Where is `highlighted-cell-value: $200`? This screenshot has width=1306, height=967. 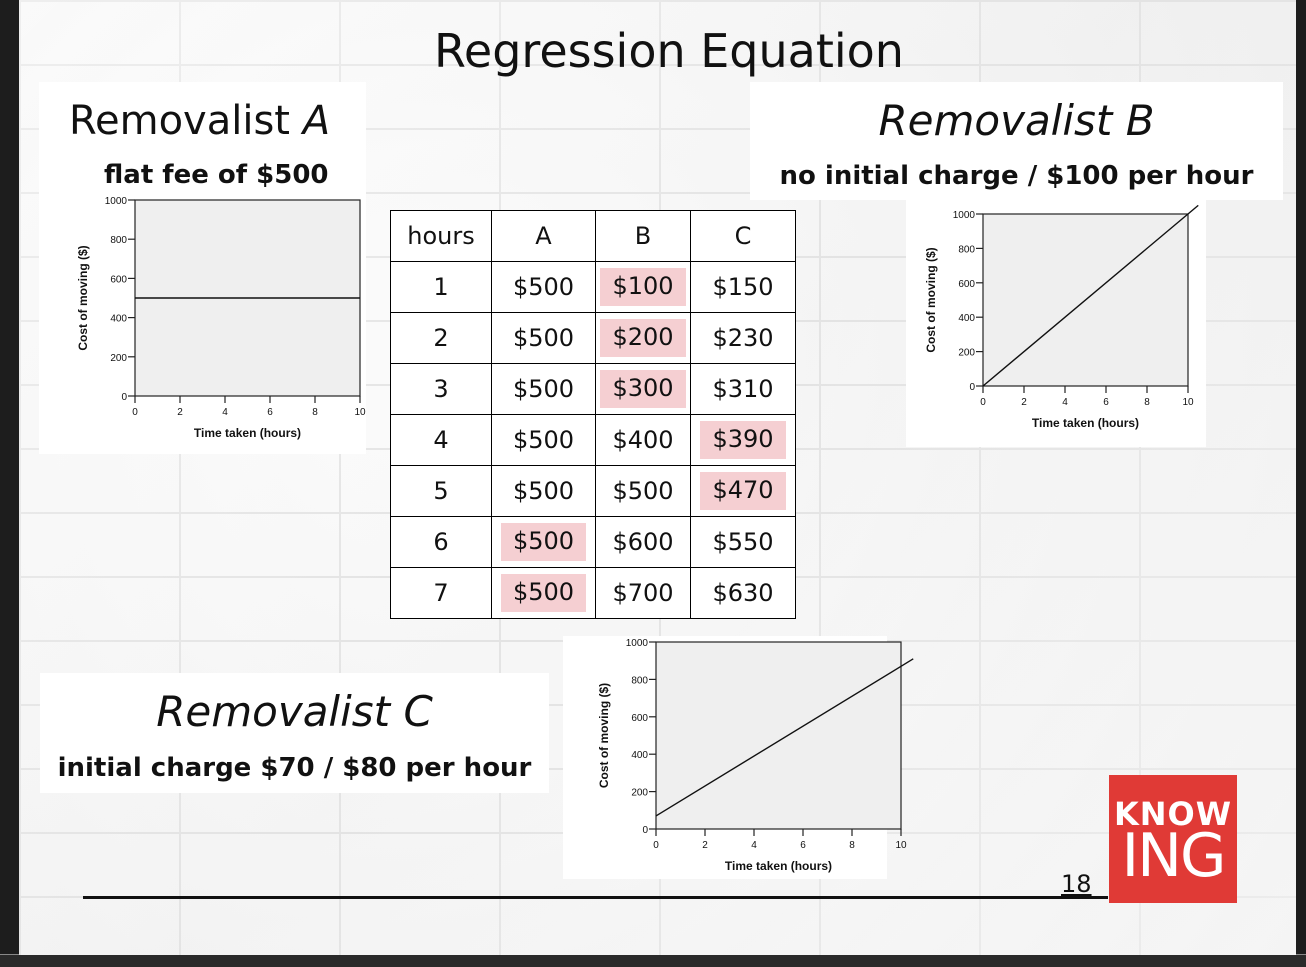
highlighted-cell-value: $200 is located at coordinates (643, 338).